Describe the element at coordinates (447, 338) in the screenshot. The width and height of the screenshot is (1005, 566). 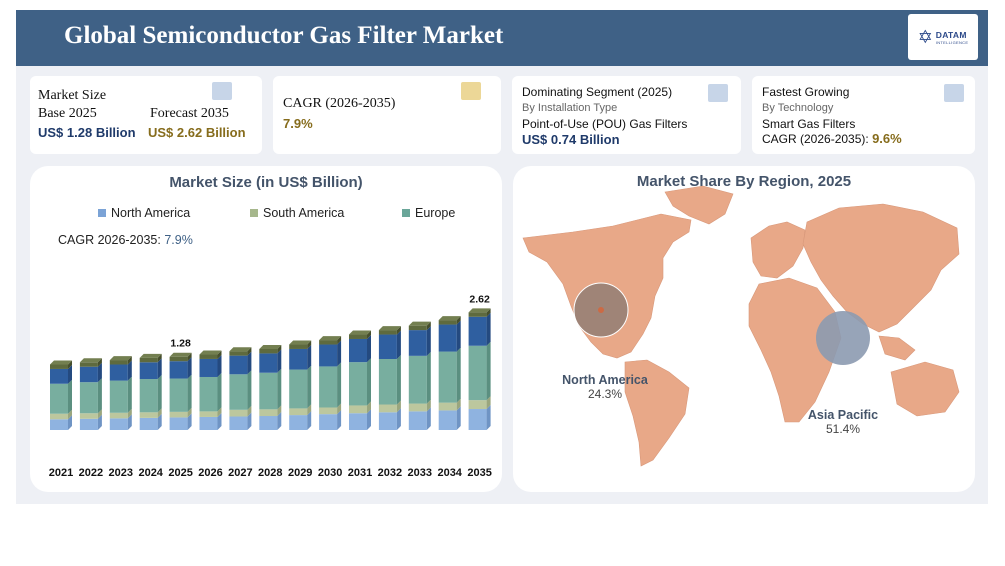
I see `bar-segment-north-america-upper-2034` at that location.